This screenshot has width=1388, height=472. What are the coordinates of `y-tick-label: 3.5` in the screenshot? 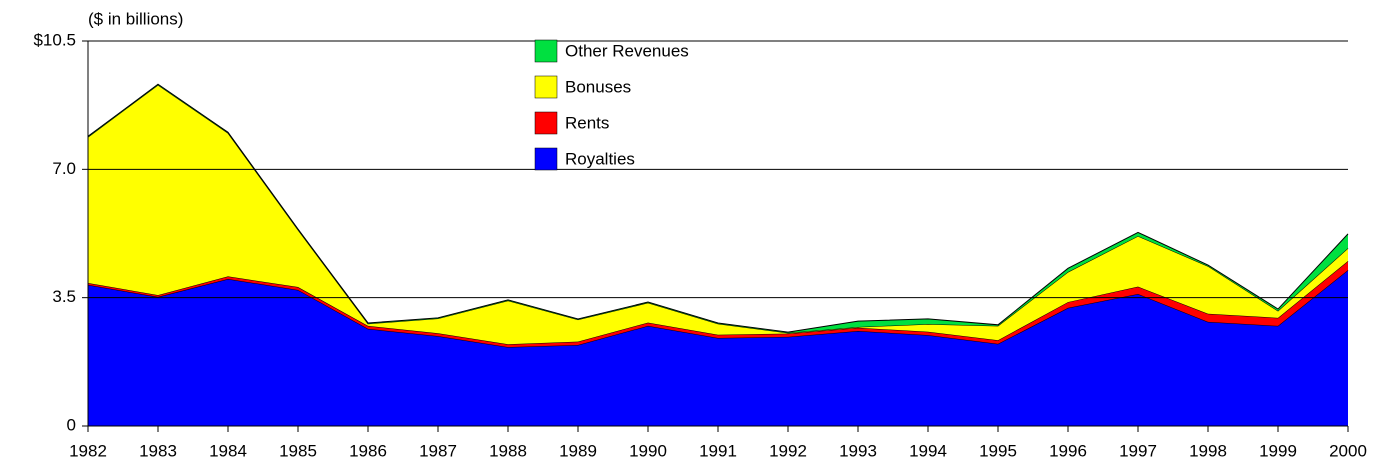 It's located at (64, 296).